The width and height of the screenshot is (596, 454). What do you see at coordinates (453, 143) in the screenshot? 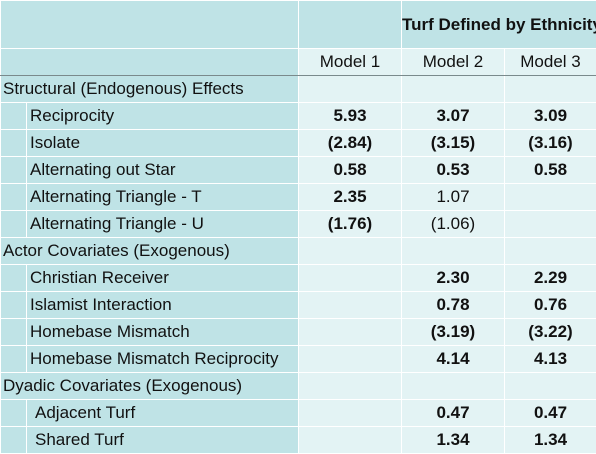
I see `model2-value: (3.15)` at bounding box center [453, 143].